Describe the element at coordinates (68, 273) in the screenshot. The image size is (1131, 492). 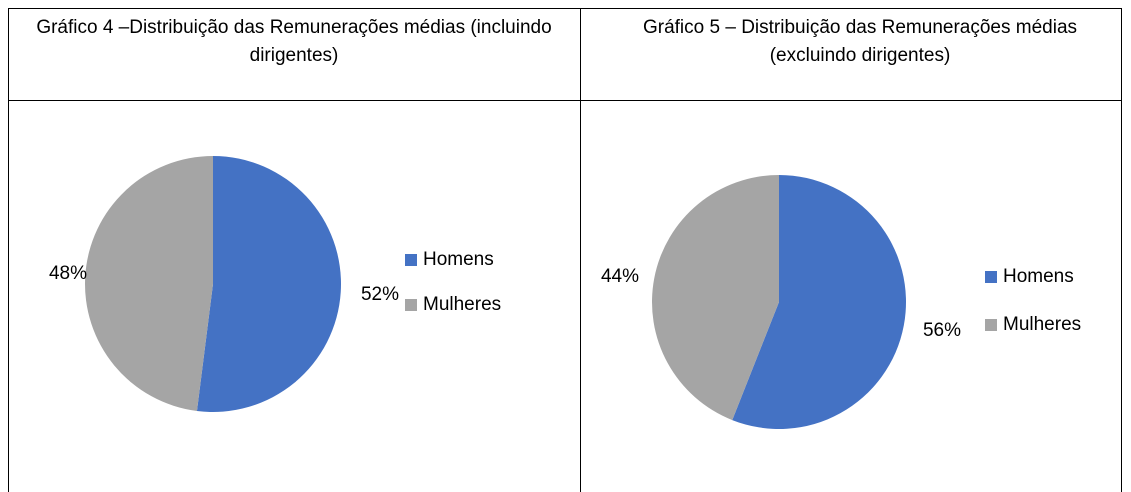
I see `data-label: 48%` at that location.